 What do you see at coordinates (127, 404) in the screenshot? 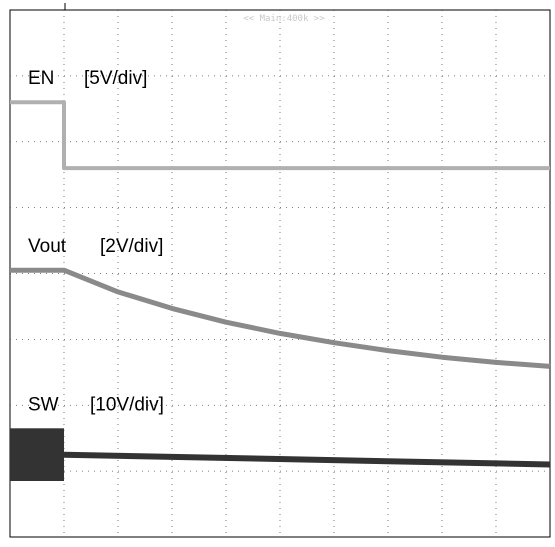
I see `sw-scale-label: [10V/div]` at bounding box center [127, 404].